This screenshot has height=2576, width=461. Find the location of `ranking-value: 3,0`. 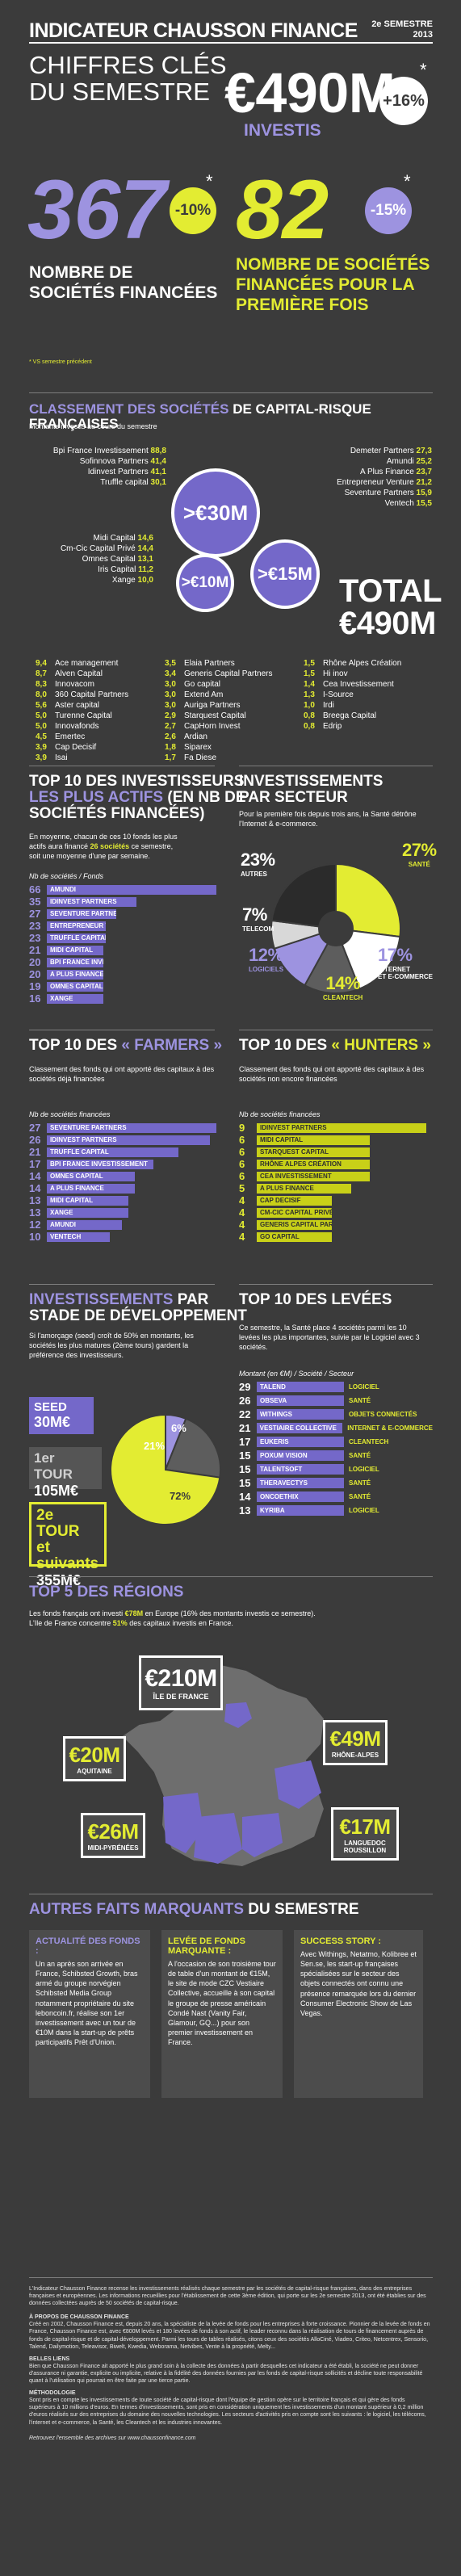

ranking-value: 3,0 is located at coordinates (170, 694).